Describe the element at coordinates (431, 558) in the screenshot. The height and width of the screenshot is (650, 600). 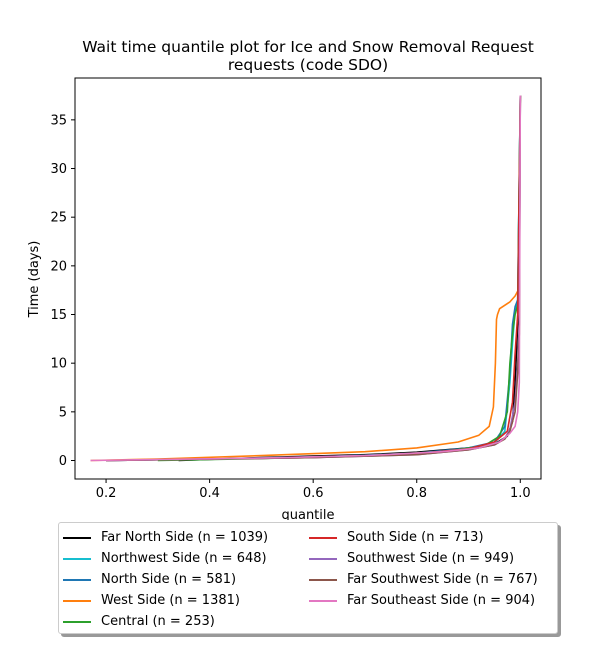
I see `legend-label: Southwest Side (n = 949)` at that location.